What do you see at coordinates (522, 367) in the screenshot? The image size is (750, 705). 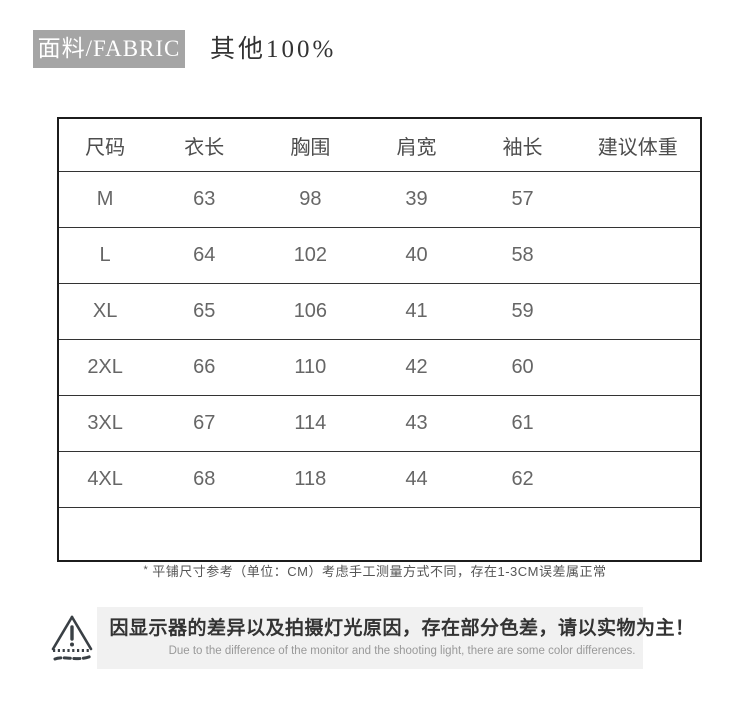 I see `sleeve-cell: 60` at bounding box center [522, 367].